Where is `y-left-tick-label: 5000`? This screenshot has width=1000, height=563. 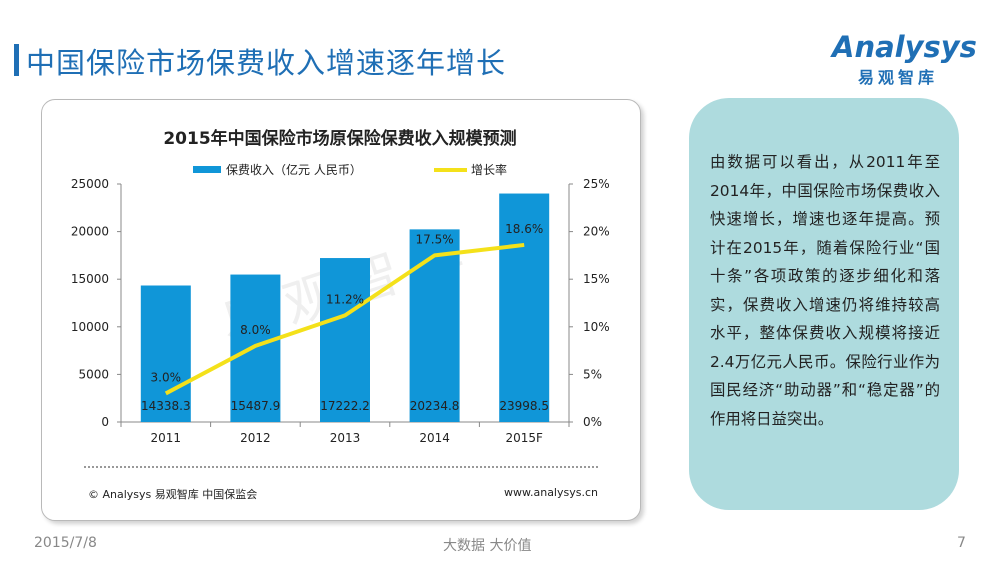 y-left-tick-label: 5000 is located at coordinates (93, 374).